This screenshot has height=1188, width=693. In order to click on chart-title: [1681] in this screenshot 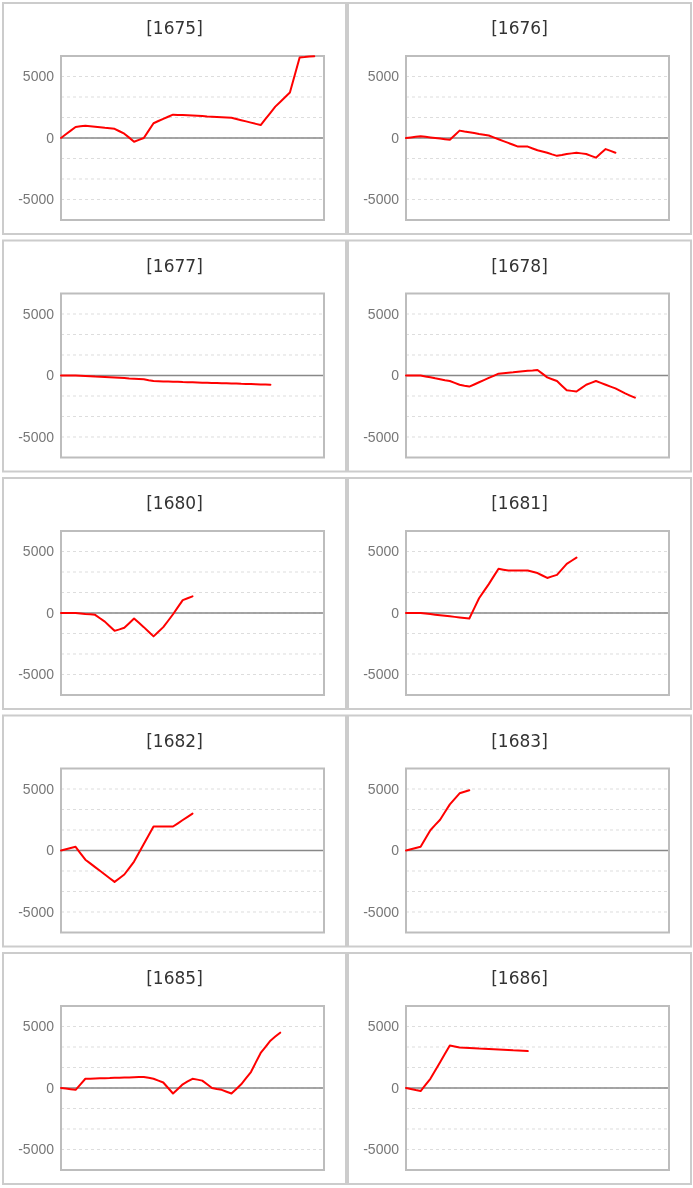, I will do `click(519, 503)`.